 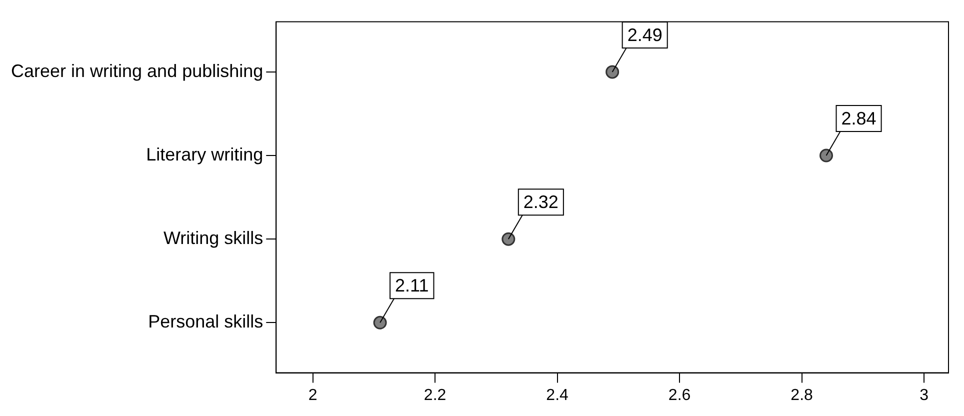 I want to click on y-tick-label: Literary writing, so click(x=205, y=154).